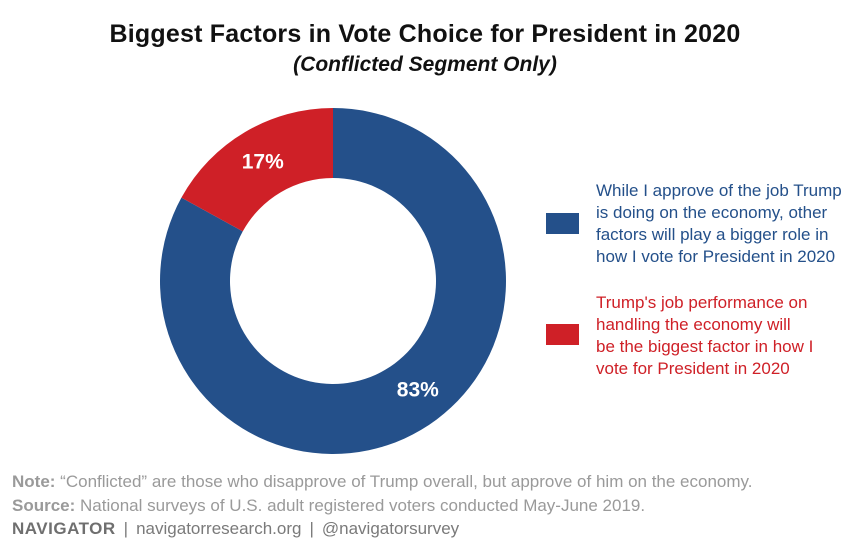  Describe the element at coordinates (712, 212) in the screenshot. I see `legend-line: is doing on the economy, other` at that location.